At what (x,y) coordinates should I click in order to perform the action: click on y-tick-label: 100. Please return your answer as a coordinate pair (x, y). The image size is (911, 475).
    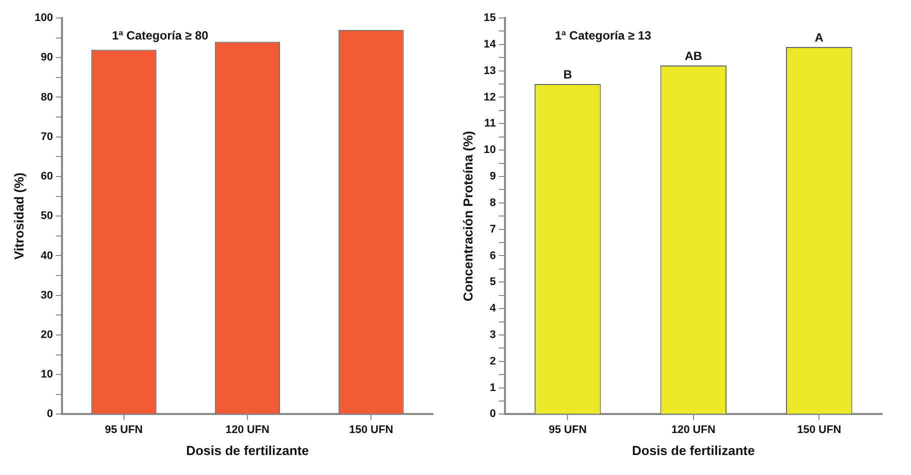
    Looking at the image, I should click on (43, 18).